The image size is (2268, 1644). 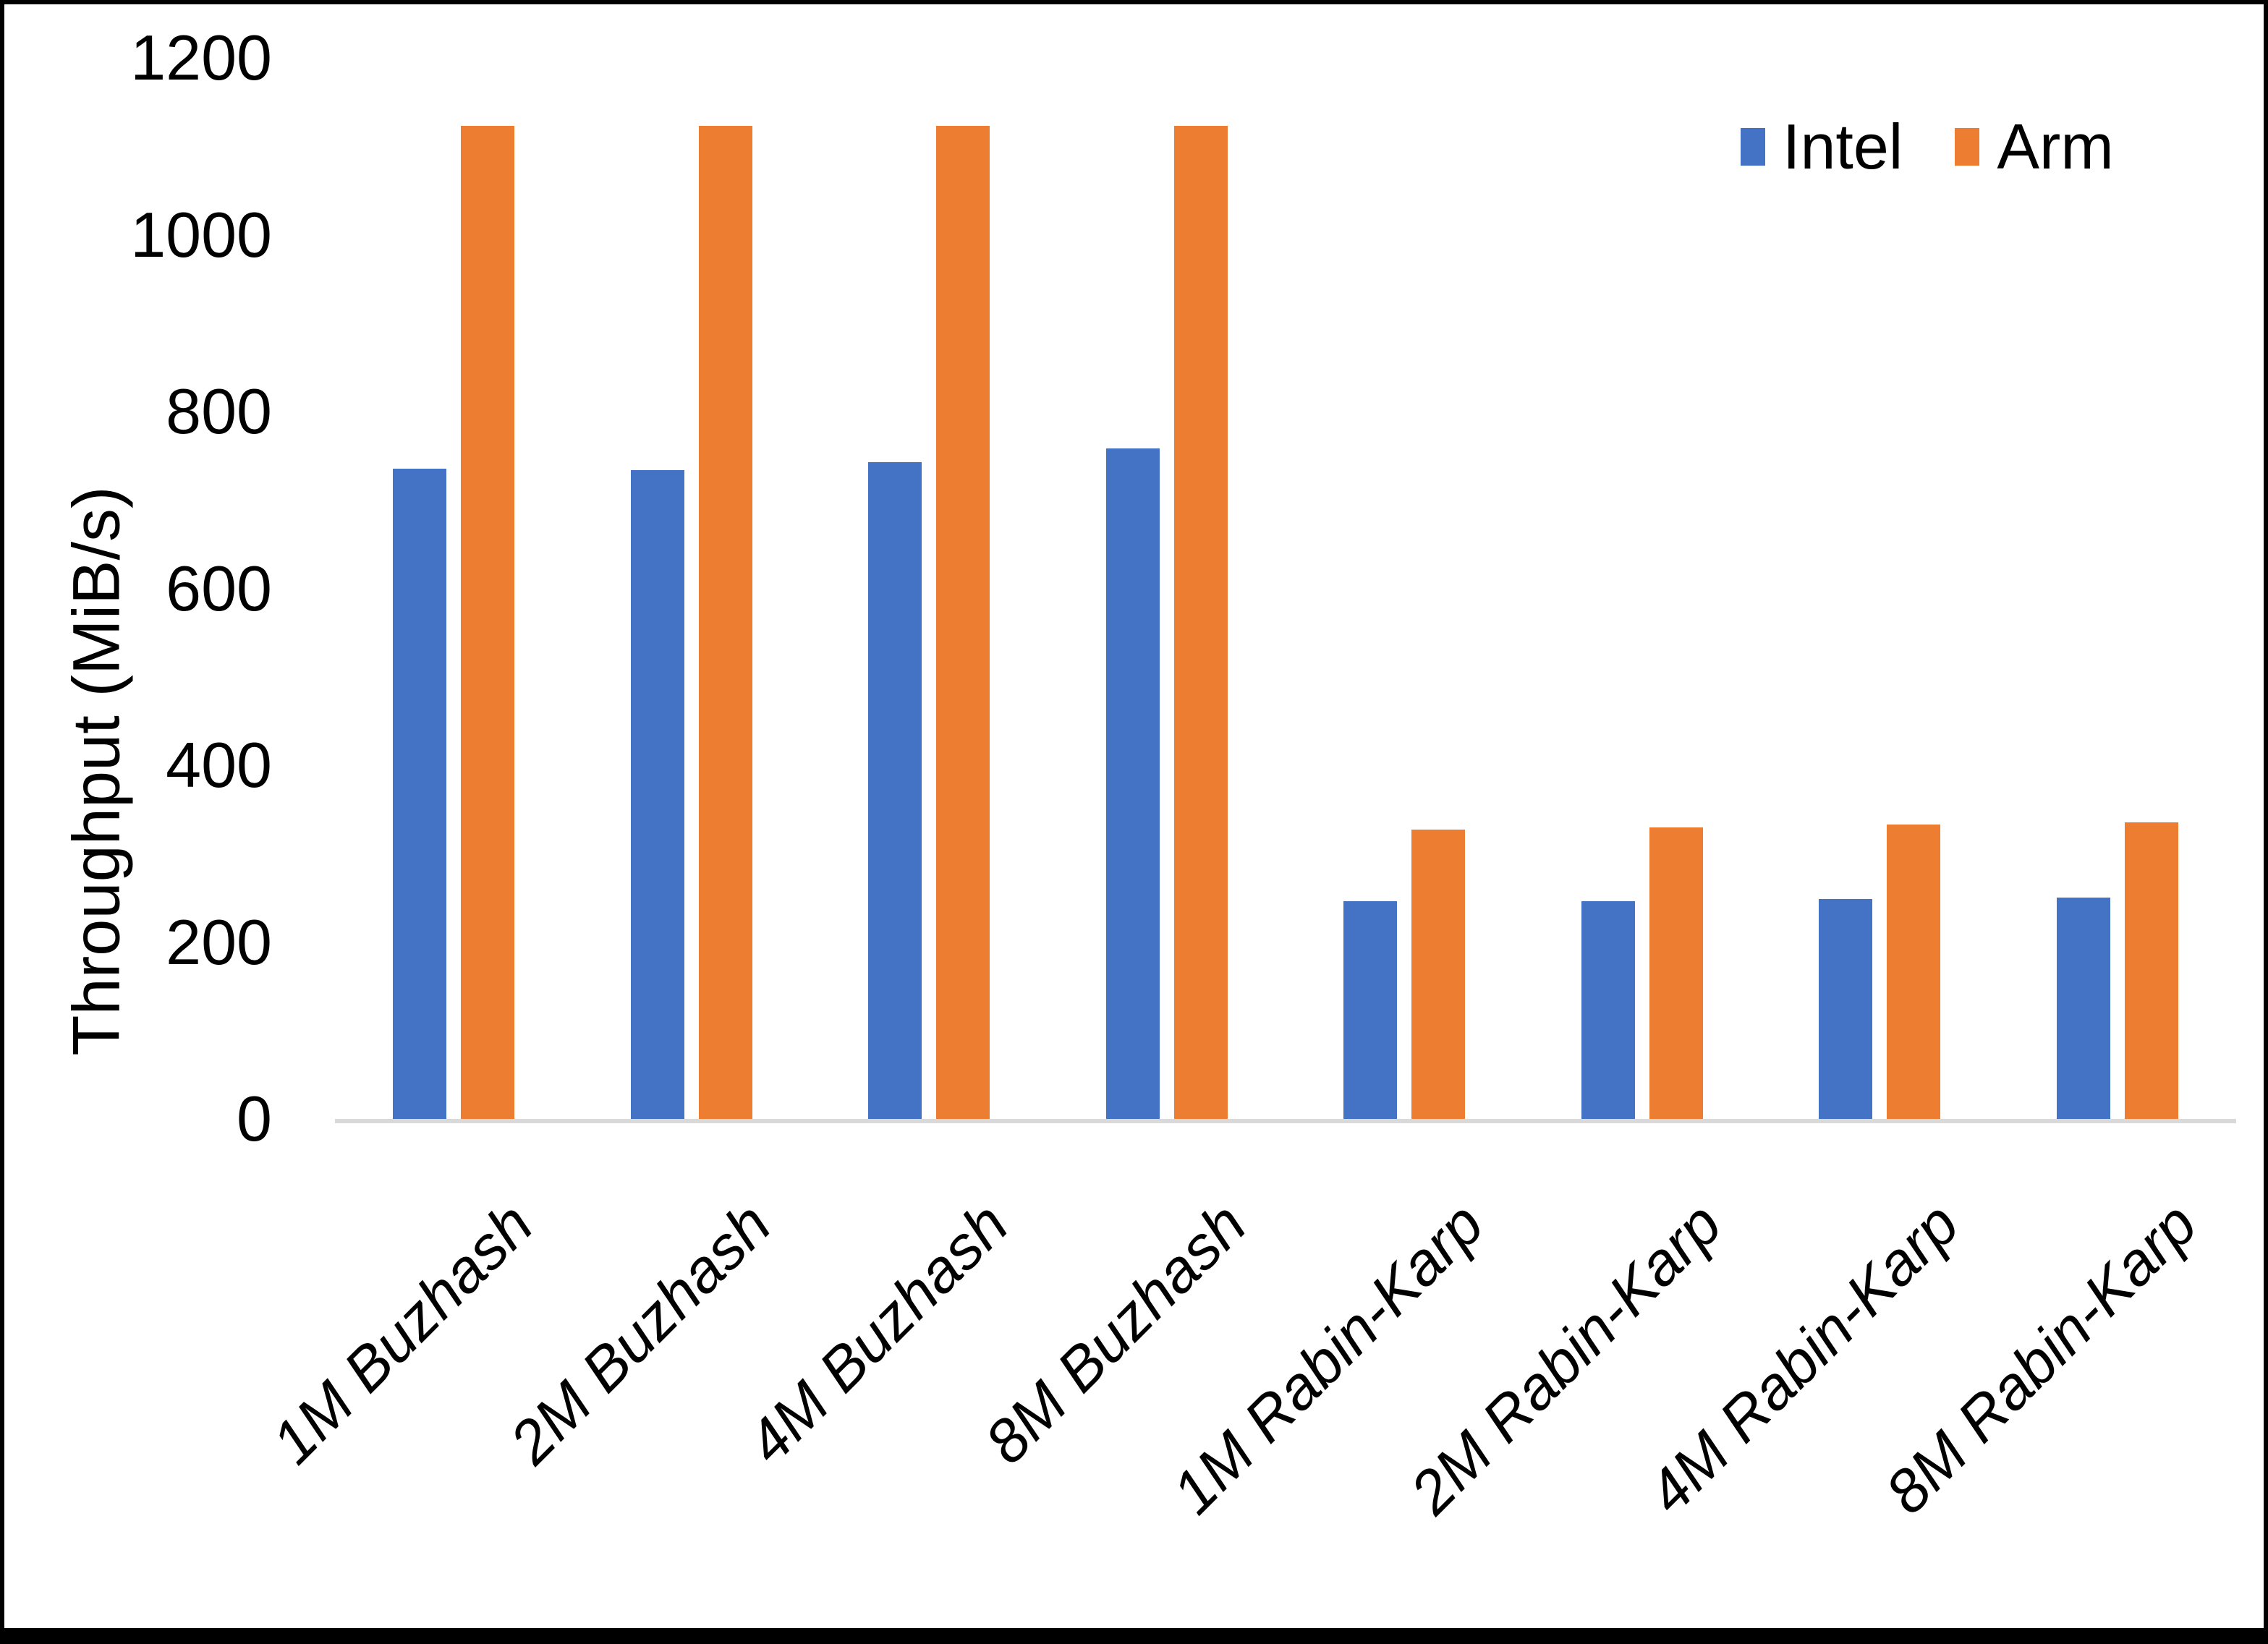 What do you see at coordinates (1438, 974) in the screenshot?
I see `bar-arm-1m-rabin-karp` at bounding box center [1438, 974].